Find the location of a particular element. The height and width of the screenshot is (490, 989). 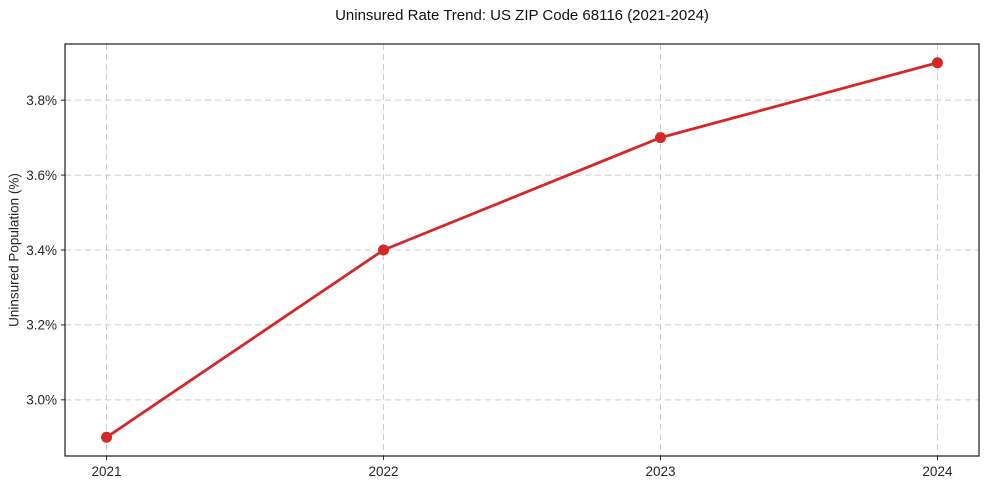

y-tick-label: 3.8% is located at coordinates (41, 100).